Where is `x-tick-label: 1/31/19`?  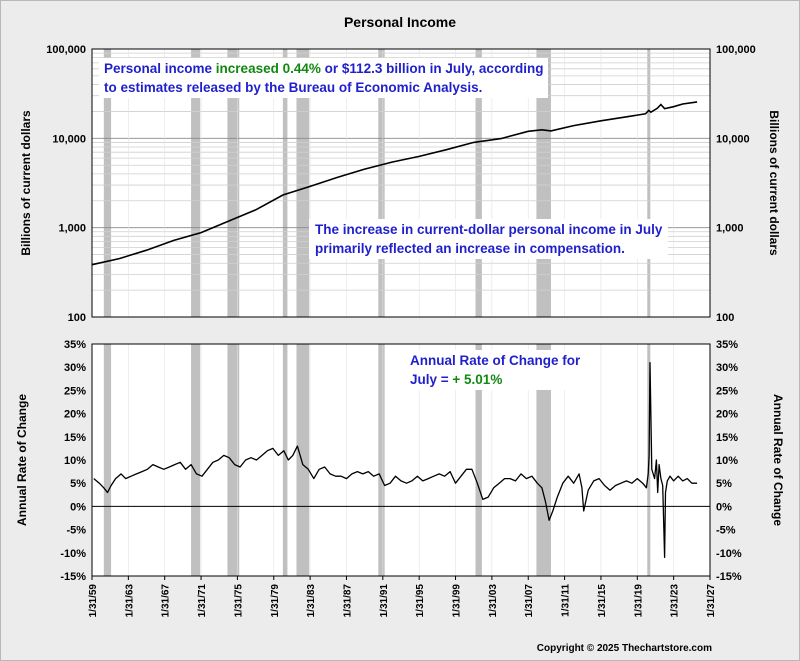
x-tick-label: 1/31/19 is located at coordinates (638, 601).